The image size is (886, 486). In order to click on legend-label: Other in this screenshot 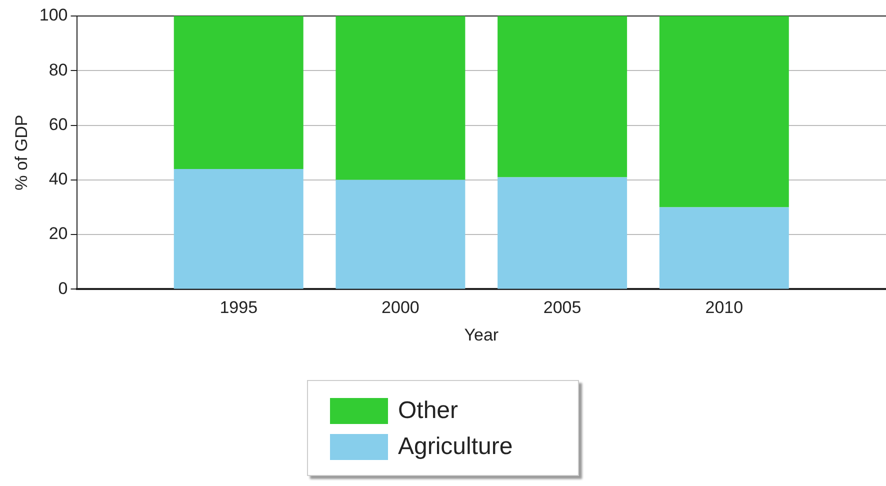, I will do `click(428, 411)`.